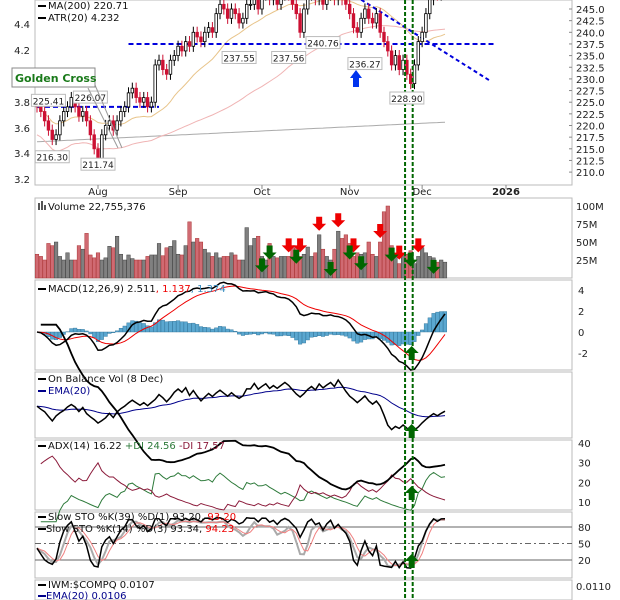  I want to click on price-label: 225.41, so click(49, 102).